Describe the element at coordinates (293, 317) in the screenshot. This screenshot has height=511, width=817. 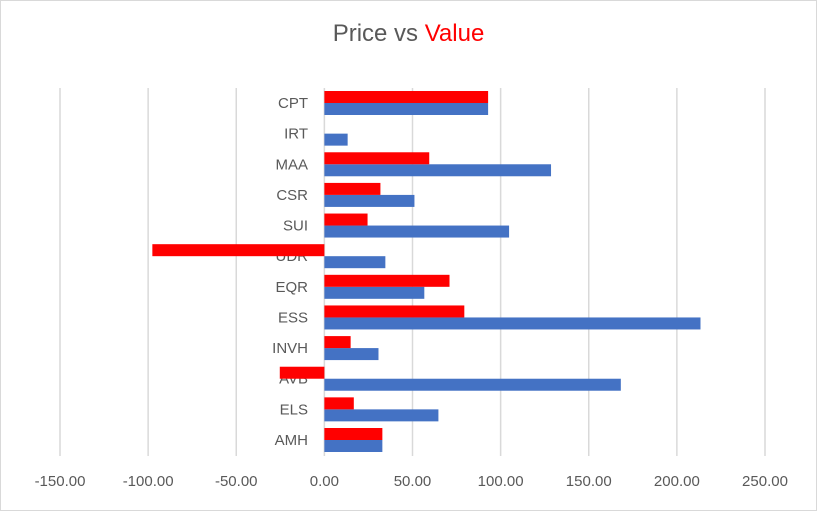
I see `category-label: ESS` at that location.